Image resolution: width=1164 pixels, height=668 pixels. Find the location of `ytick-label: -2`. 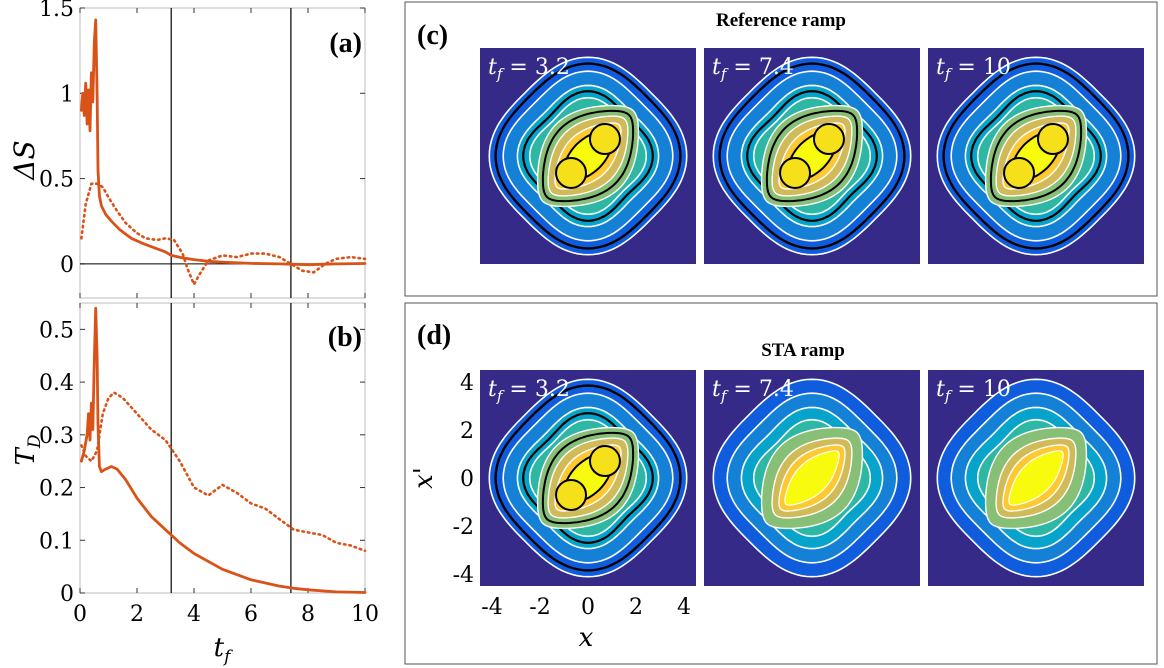

ytick-label: -2 is located at coordinates (463, 527).